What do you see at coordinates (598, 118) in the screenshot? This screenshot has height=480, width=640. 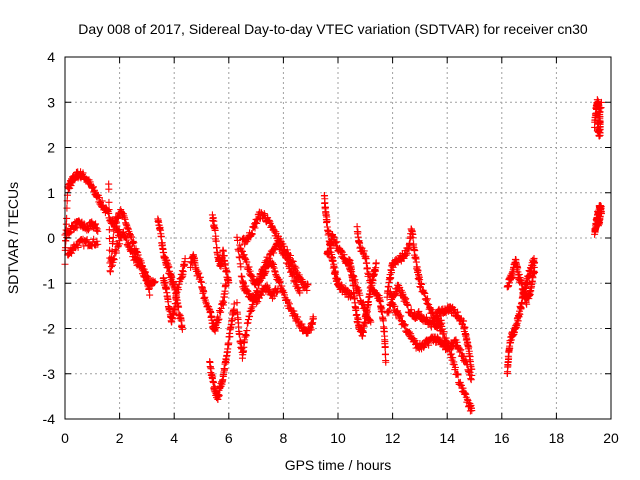 I see `series-arc-y` at bounding box center [598, 118].